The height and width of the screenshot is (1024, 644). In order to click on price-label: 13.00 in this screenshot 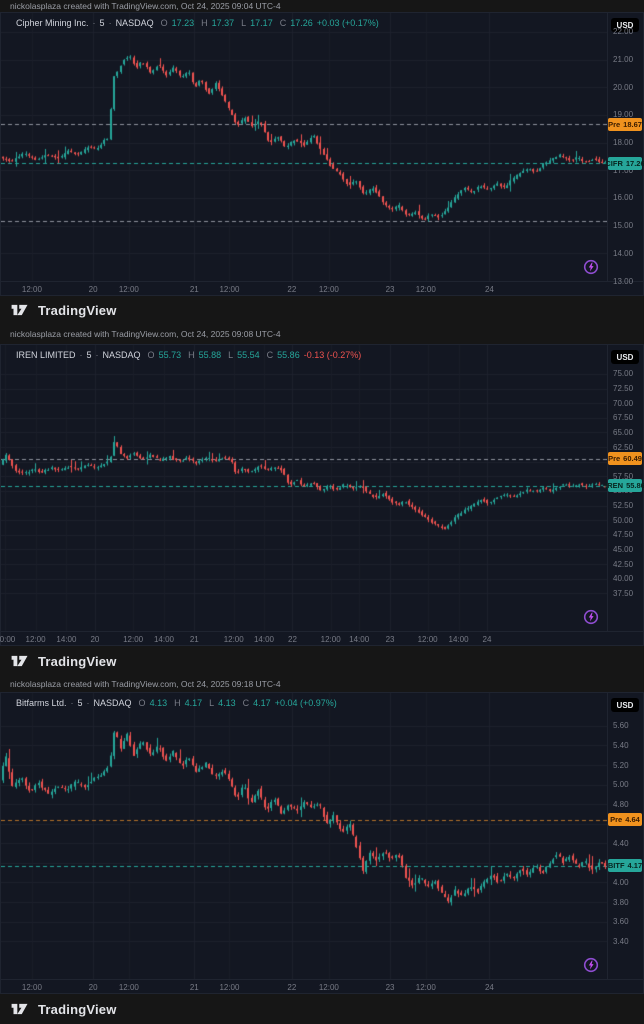, I will do `click(623, 281)`.